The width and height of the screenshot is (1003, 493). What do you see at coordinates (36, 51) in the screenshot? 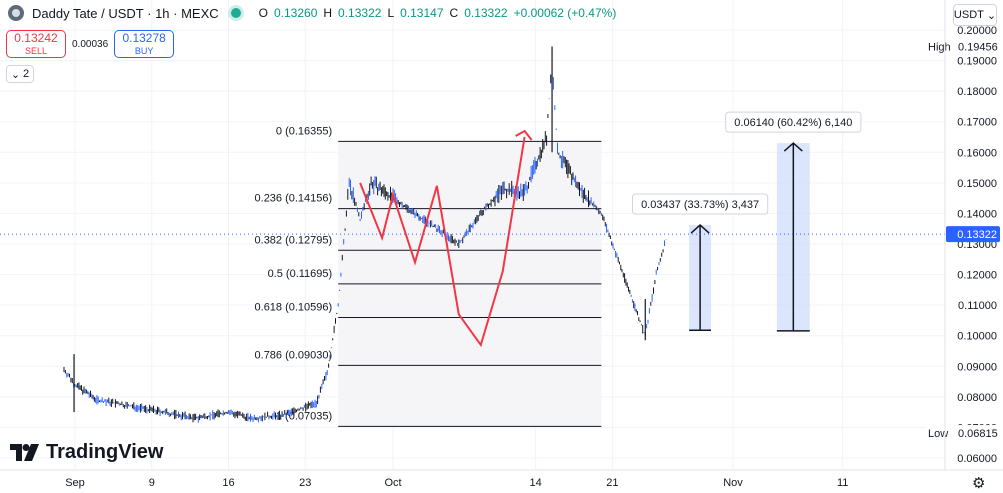
I see `sell-label: SELL` at bounding box center [36, 51].